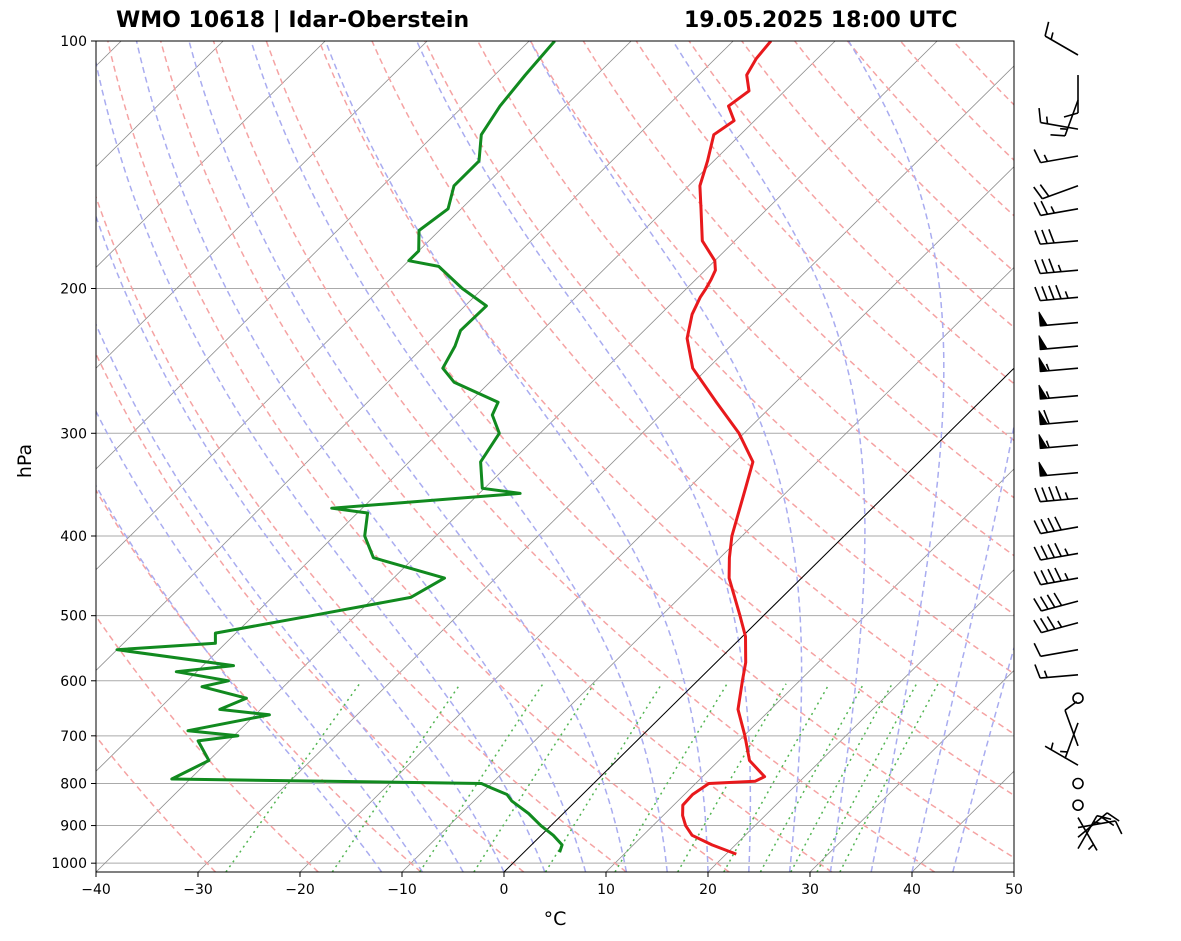 The image size is (1181, 941). What do you see at coordinates (73, 737) in the screenshot?
I see `y-tick-label: 700` at bounding box center [73, 737].